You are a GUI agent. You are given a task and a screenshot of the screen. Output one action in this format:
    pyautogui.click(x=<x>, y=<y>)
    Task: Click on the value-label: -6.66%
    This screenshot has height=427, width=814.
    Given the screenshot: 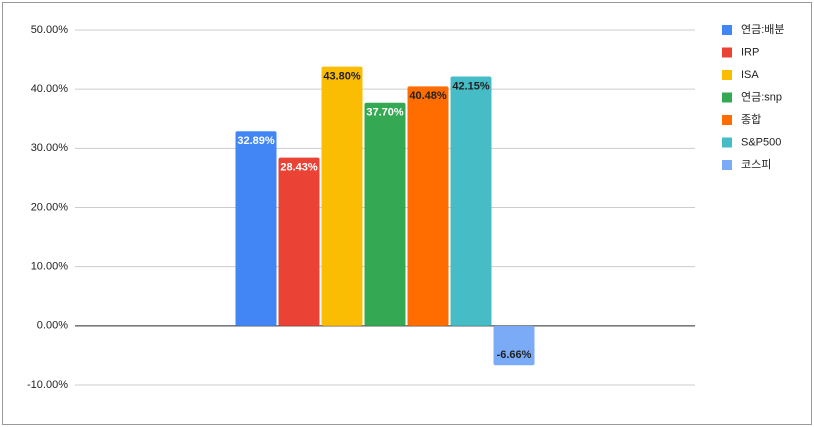 What is the action you would take?
    pyautogui.click(x=514, y=355)
    